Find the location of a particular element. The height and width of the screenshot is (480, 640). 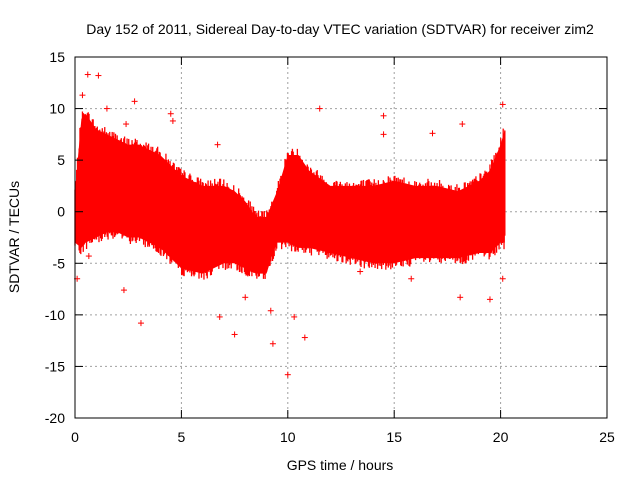

y-tick-label: 0 is located at coordinates (61, 212).